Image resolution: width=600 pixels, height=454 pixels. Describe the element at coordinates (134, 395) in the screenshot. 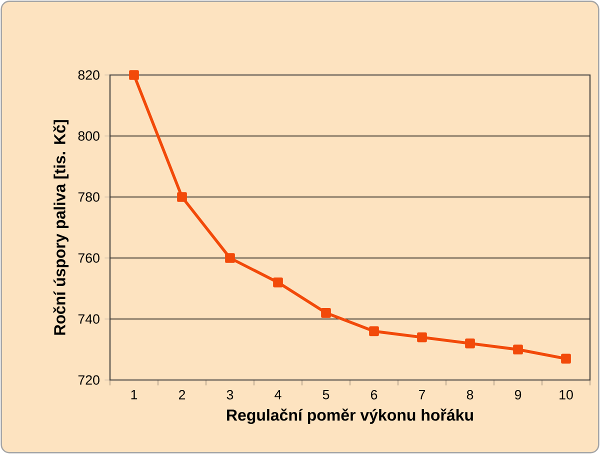

I see `x-tick-label: 1` at that location.